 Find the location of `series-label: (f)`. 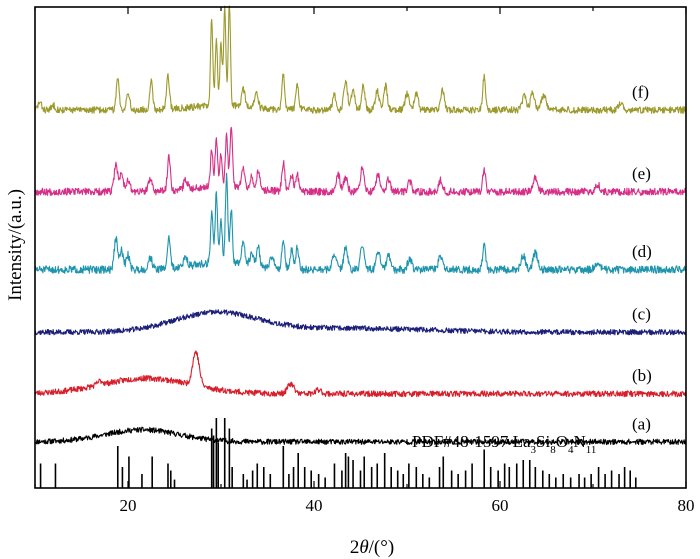

series-label: (f) is located at coordinates (640, 91).